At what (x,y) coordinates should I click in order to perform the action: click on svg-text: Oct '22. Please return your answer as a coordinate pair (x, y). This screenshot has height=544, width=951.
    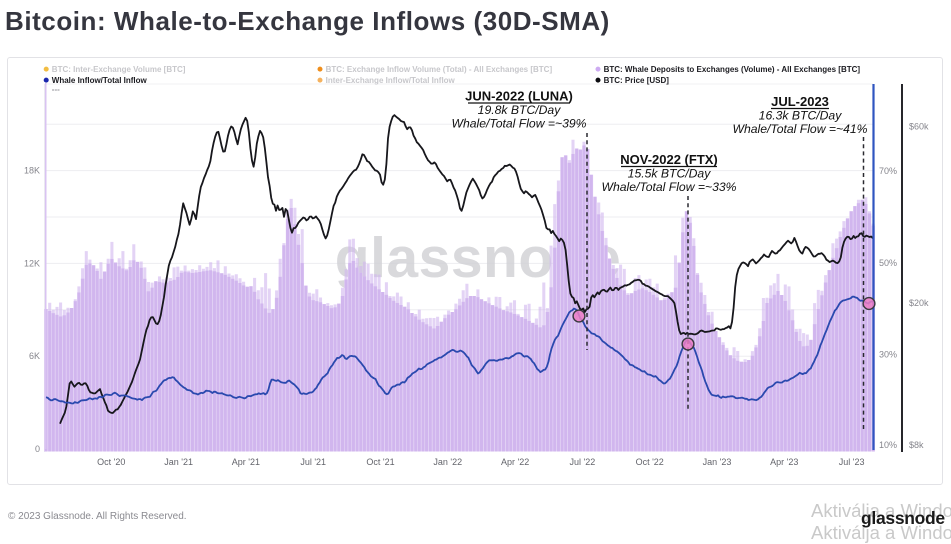
    Looking at the image, I should click on (650, 462).